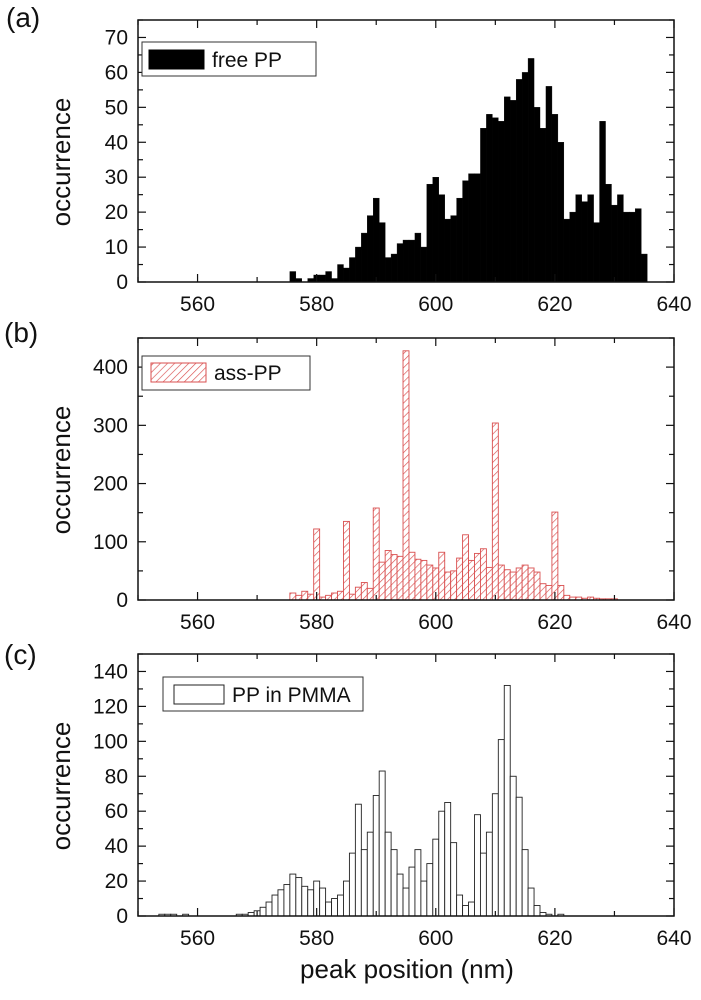  Describe the element at coordinates (361, 800) in the screenshot. I see `panel-c-bars` at that location.